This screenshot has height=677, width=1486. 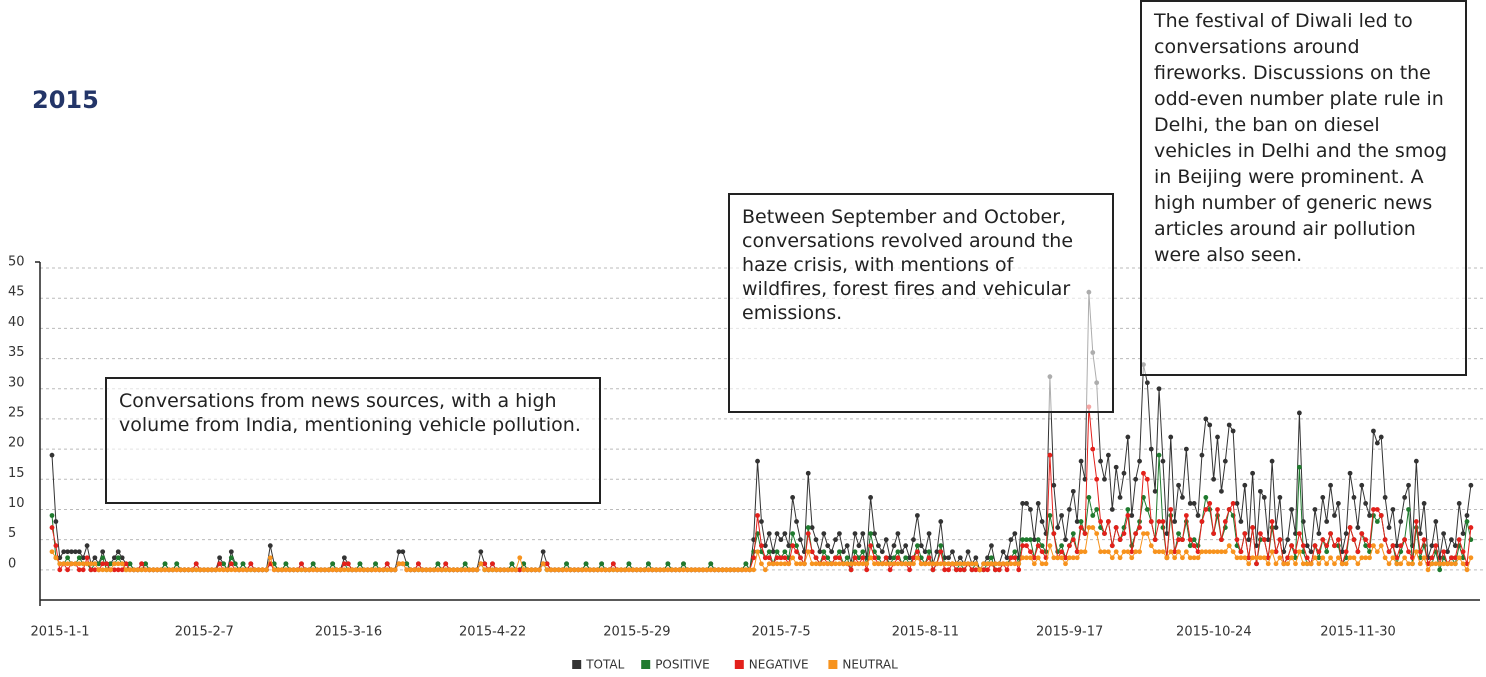 I want to click on x-tick-label: 2015-3-16, so click(x=348, y=632).